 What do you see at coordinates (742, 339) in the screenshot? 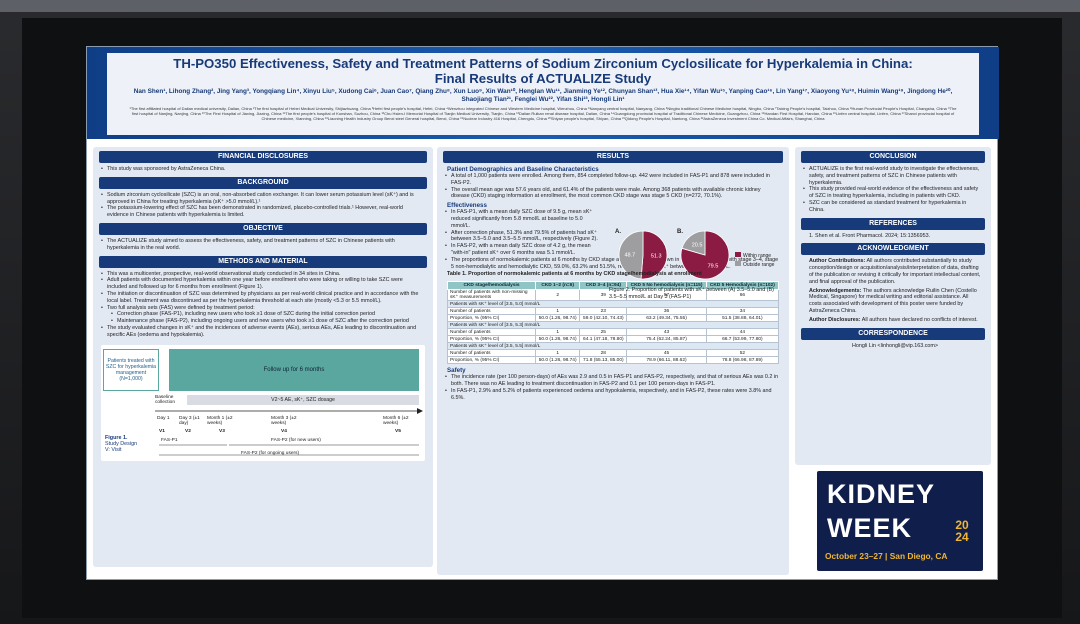
I see `table1-cell: 66.7 (53.99, 77.80)` at bounding box center [742, 339].